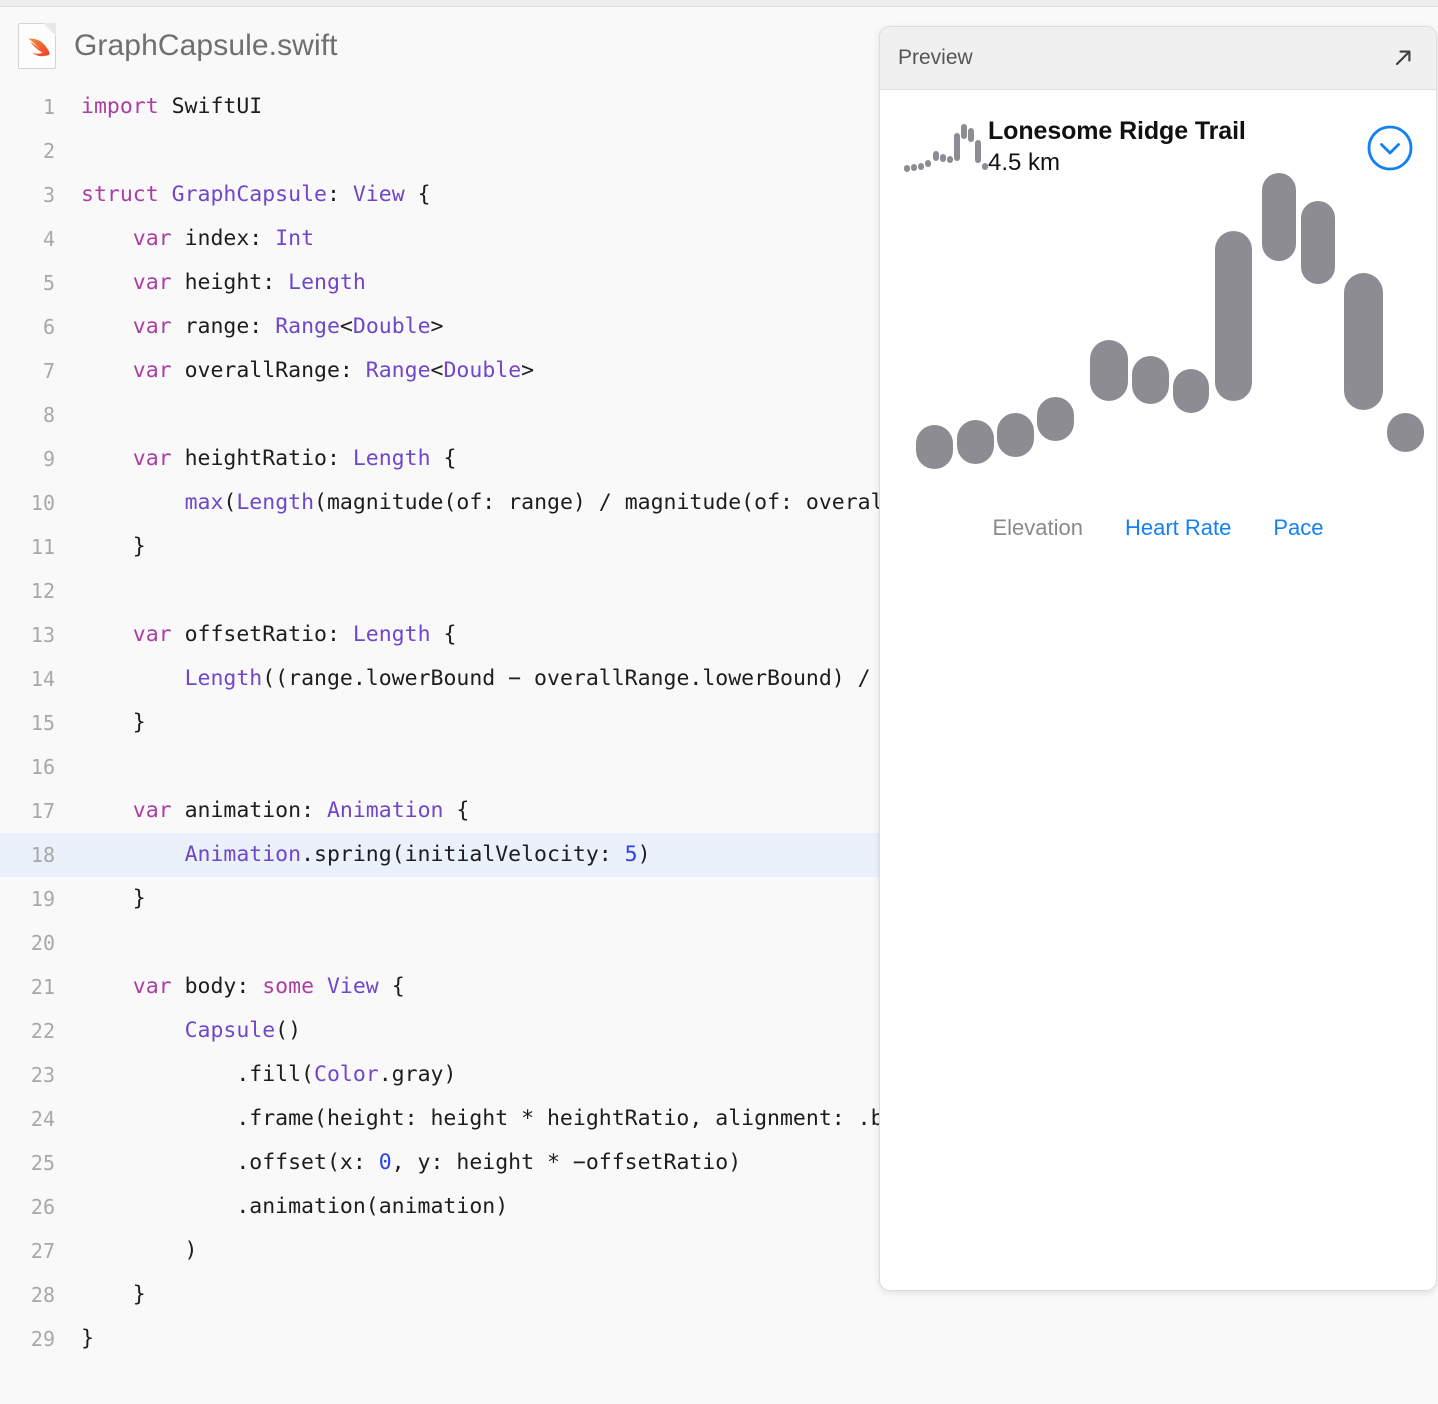 Image resolution: width=1438 pixels, height=1404 pixels. Describe the element at coordinates (42, 1339) in the screenshot. I see `line-number: 29` at that location.